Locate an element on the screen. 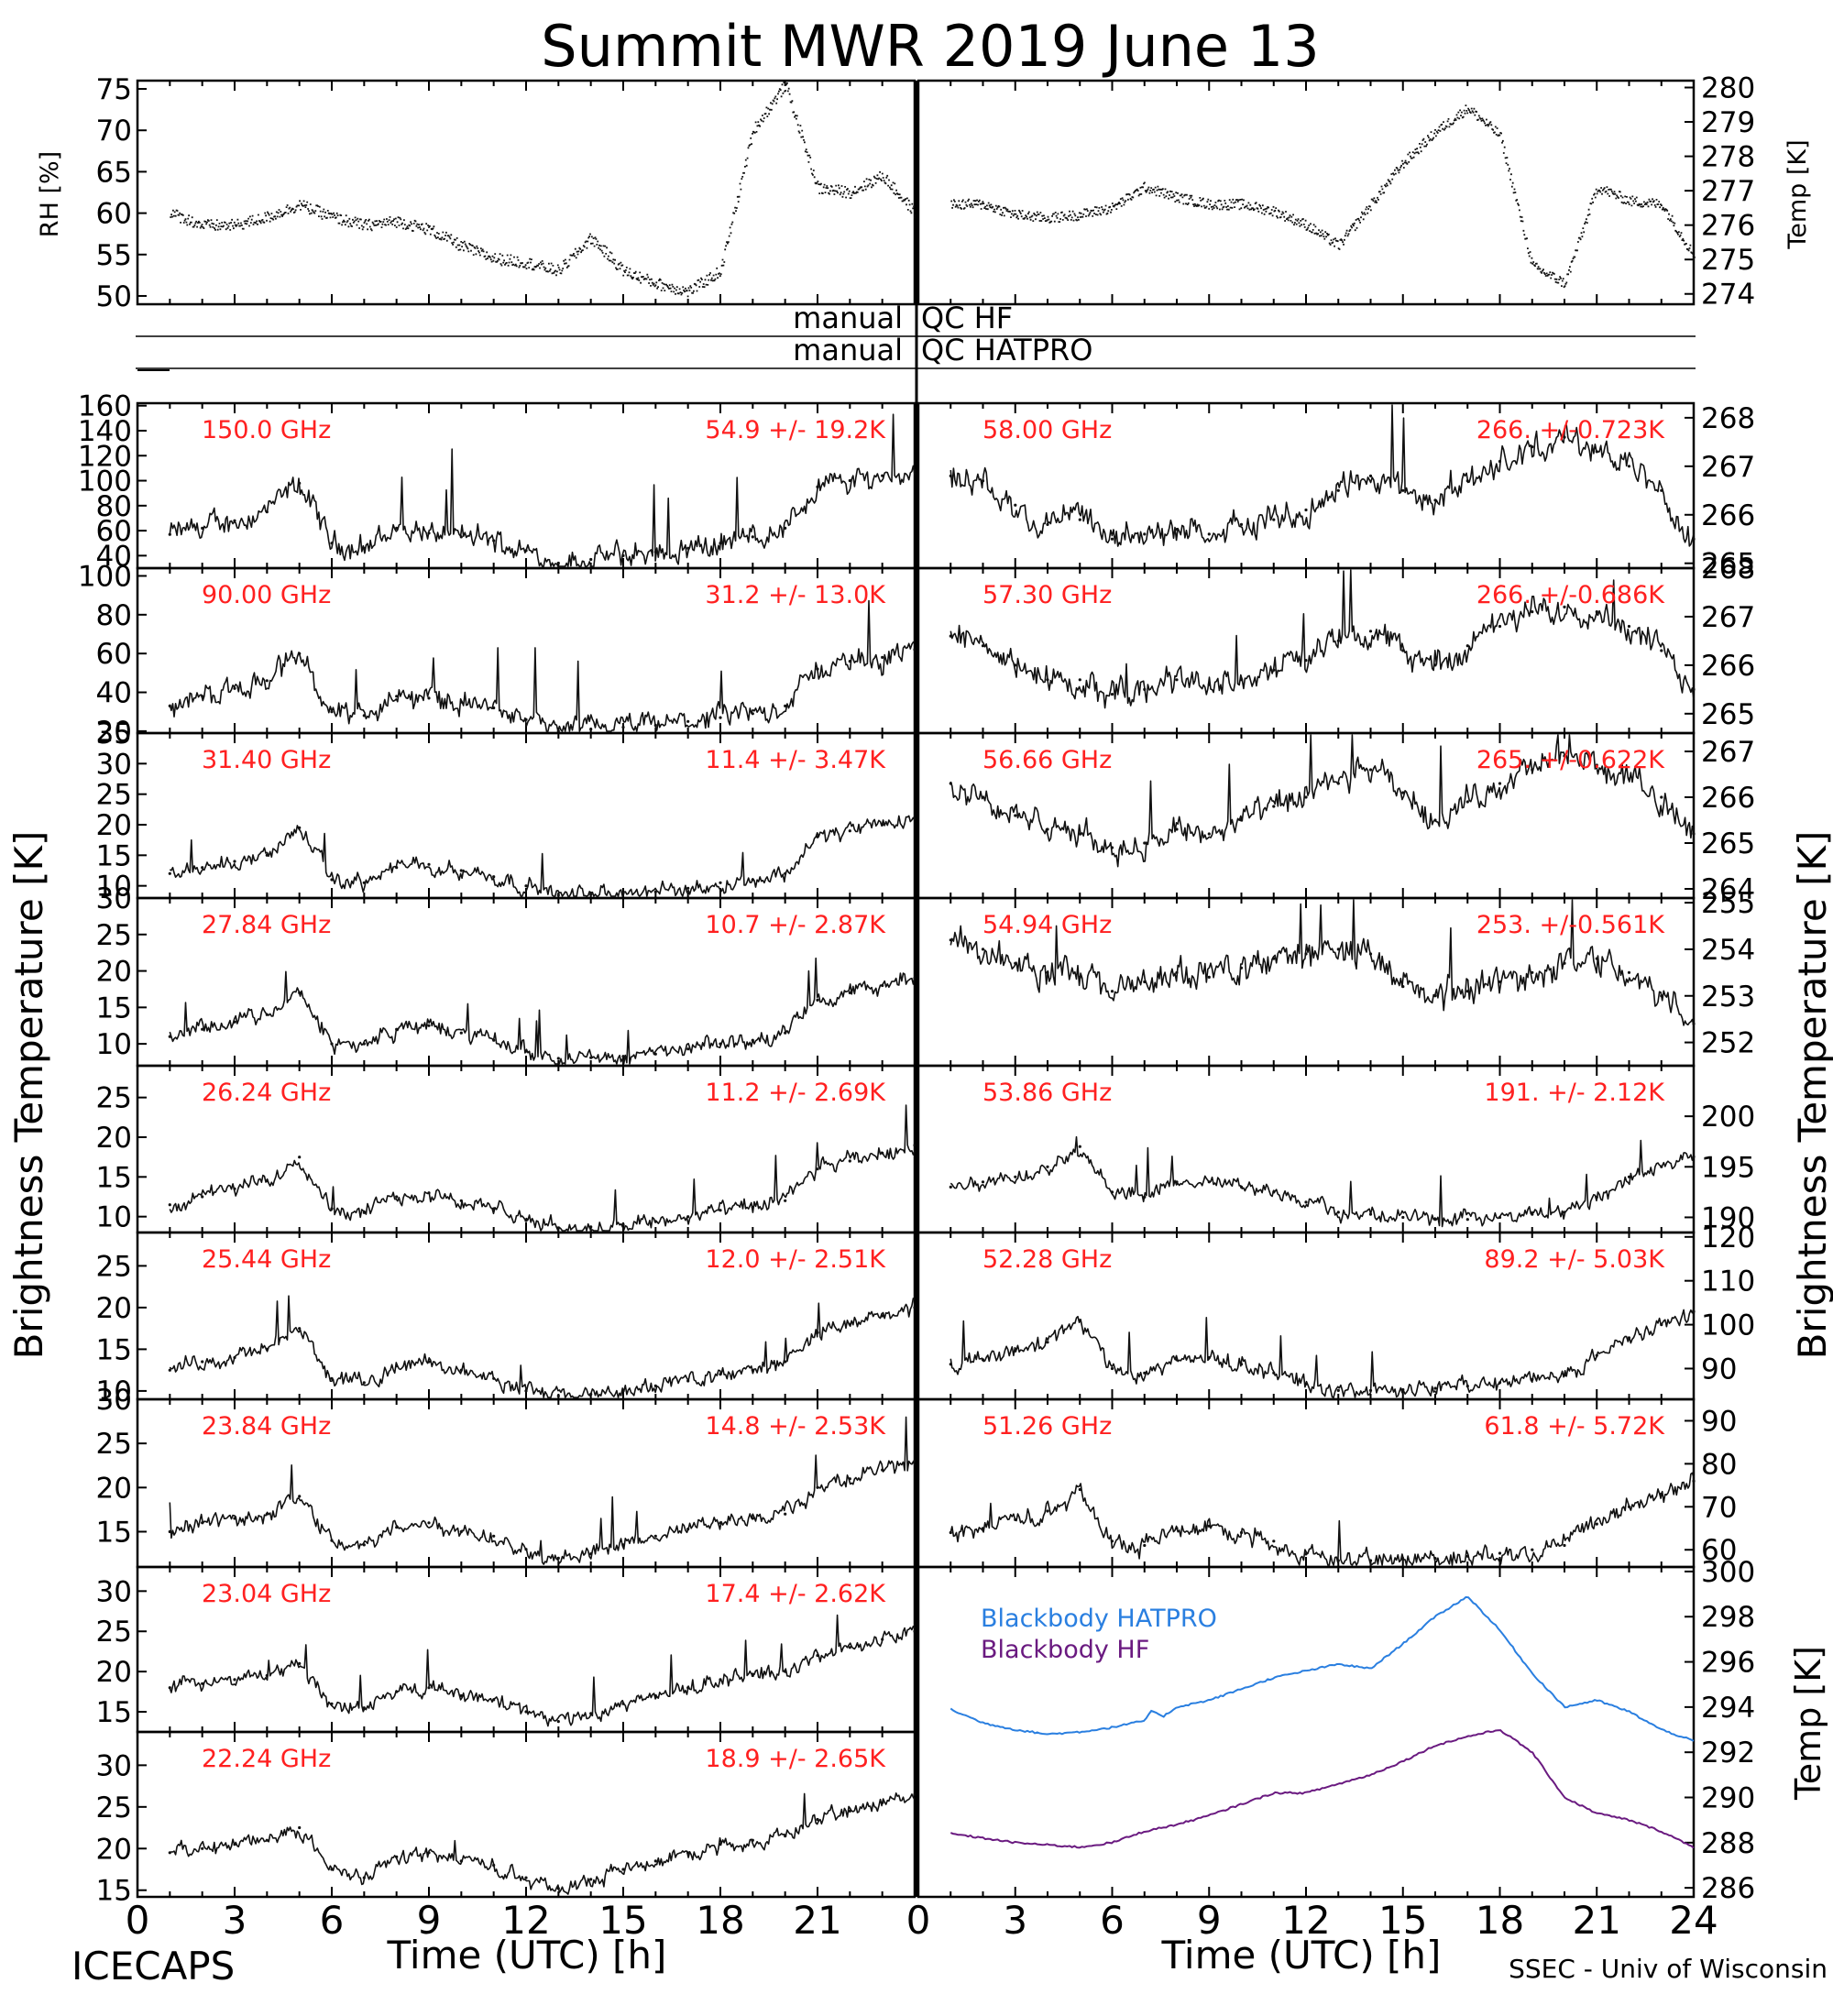  0-ytick-label: 75 is located at coordinates (114, 89).